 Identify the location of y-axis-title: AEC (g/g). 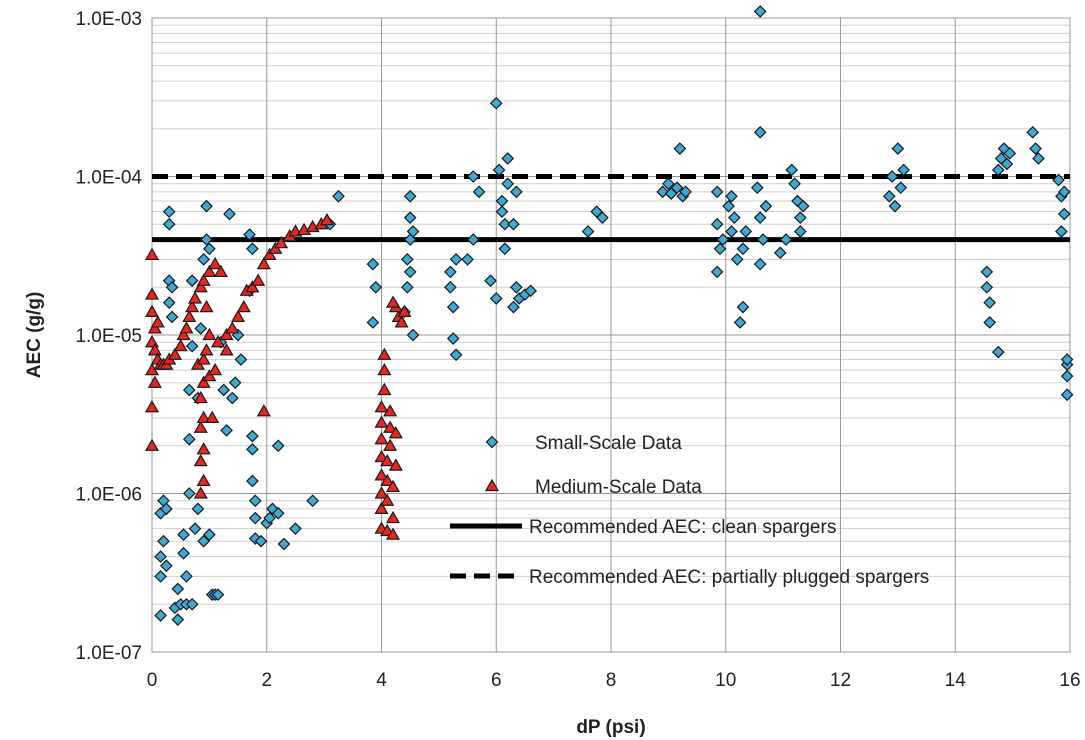
(34, 335).